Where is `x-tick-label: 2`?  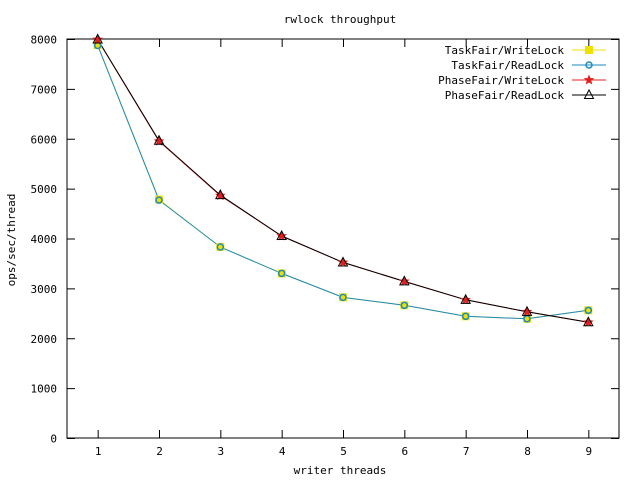
x-tick-label: 2 is located at coordinates (159, 451).